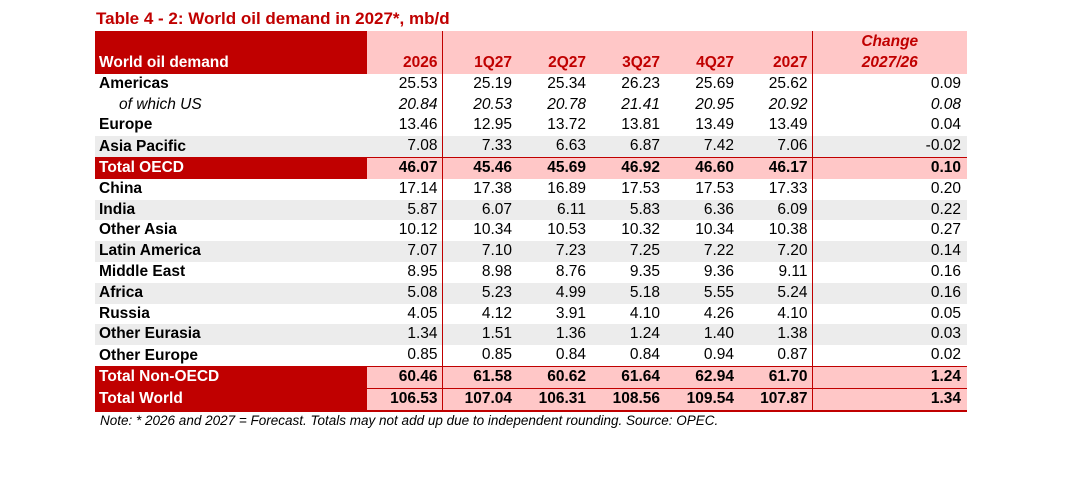  Describe the element at coordinates (126, 125) in the screenshot. I see `row-label: Europe` at that location.